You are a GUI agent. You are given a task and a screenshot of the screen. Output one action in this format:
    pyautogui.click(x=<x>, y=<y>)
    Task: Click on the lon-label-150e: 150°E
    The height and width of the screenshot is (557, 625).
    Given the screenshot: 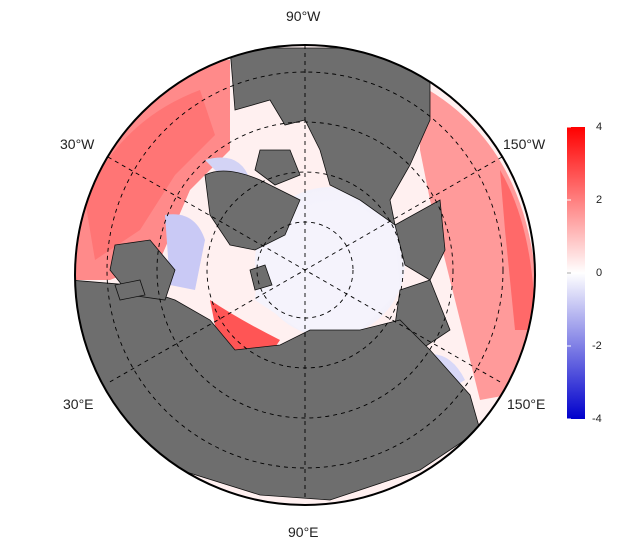 What is the action you would take?
    pyautogui.click(x=526, y=404)
    